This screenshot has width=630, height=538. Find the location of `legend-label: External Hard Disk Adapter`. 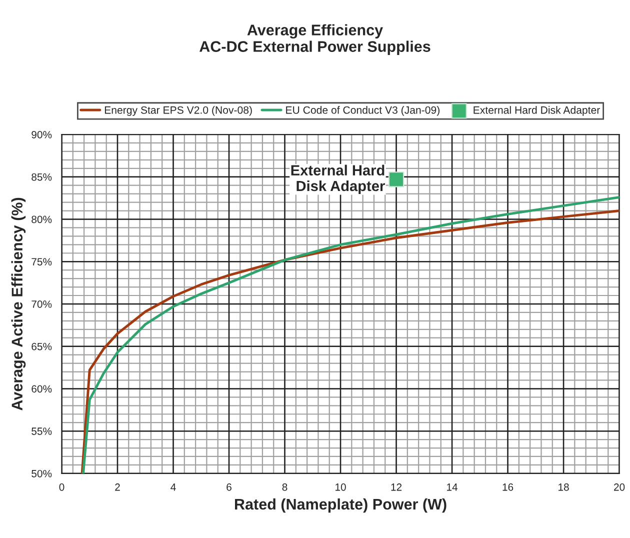

legend-label: External Hard Disk Adapter is located at coordinates (537, 111).